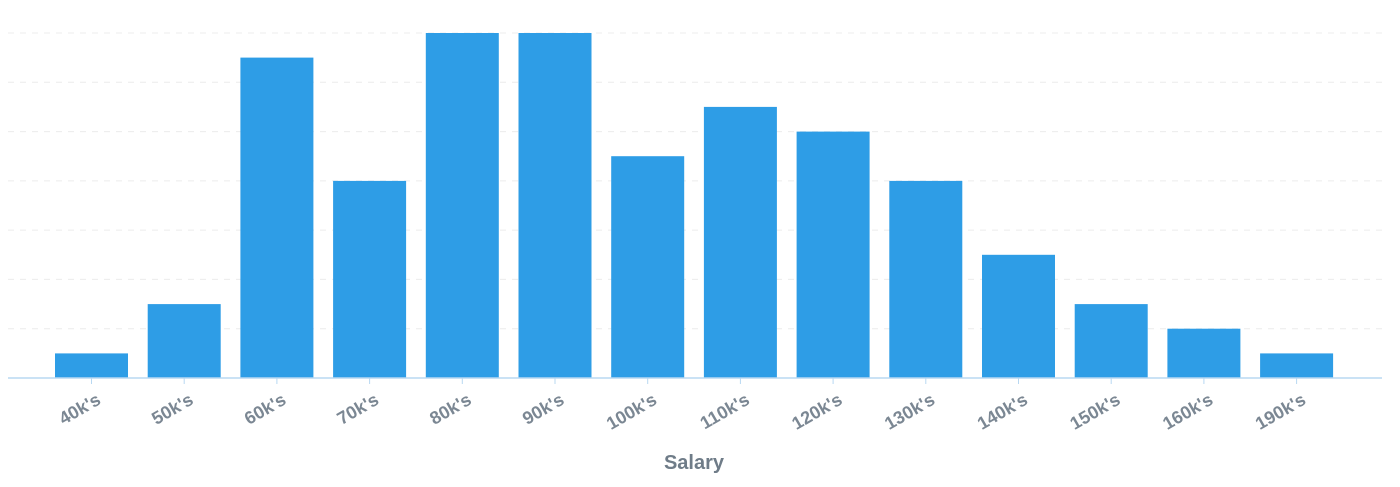 The width and height of the screenshot is (1400, 487). What do you see at coordinates (172, 408) in the screenshot?
I see `x-tick-label: 50k's` at bounding box center [172, 408].